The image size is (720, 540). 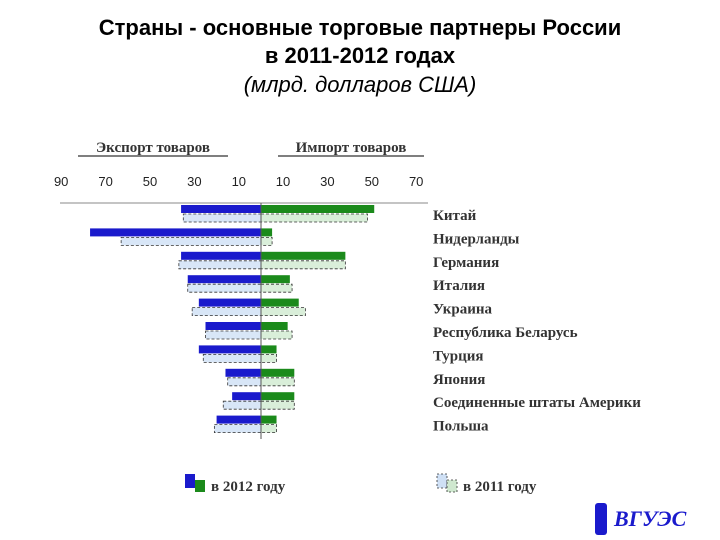 I want to click on export-tick-label: 30, so click(x=194, y=181).